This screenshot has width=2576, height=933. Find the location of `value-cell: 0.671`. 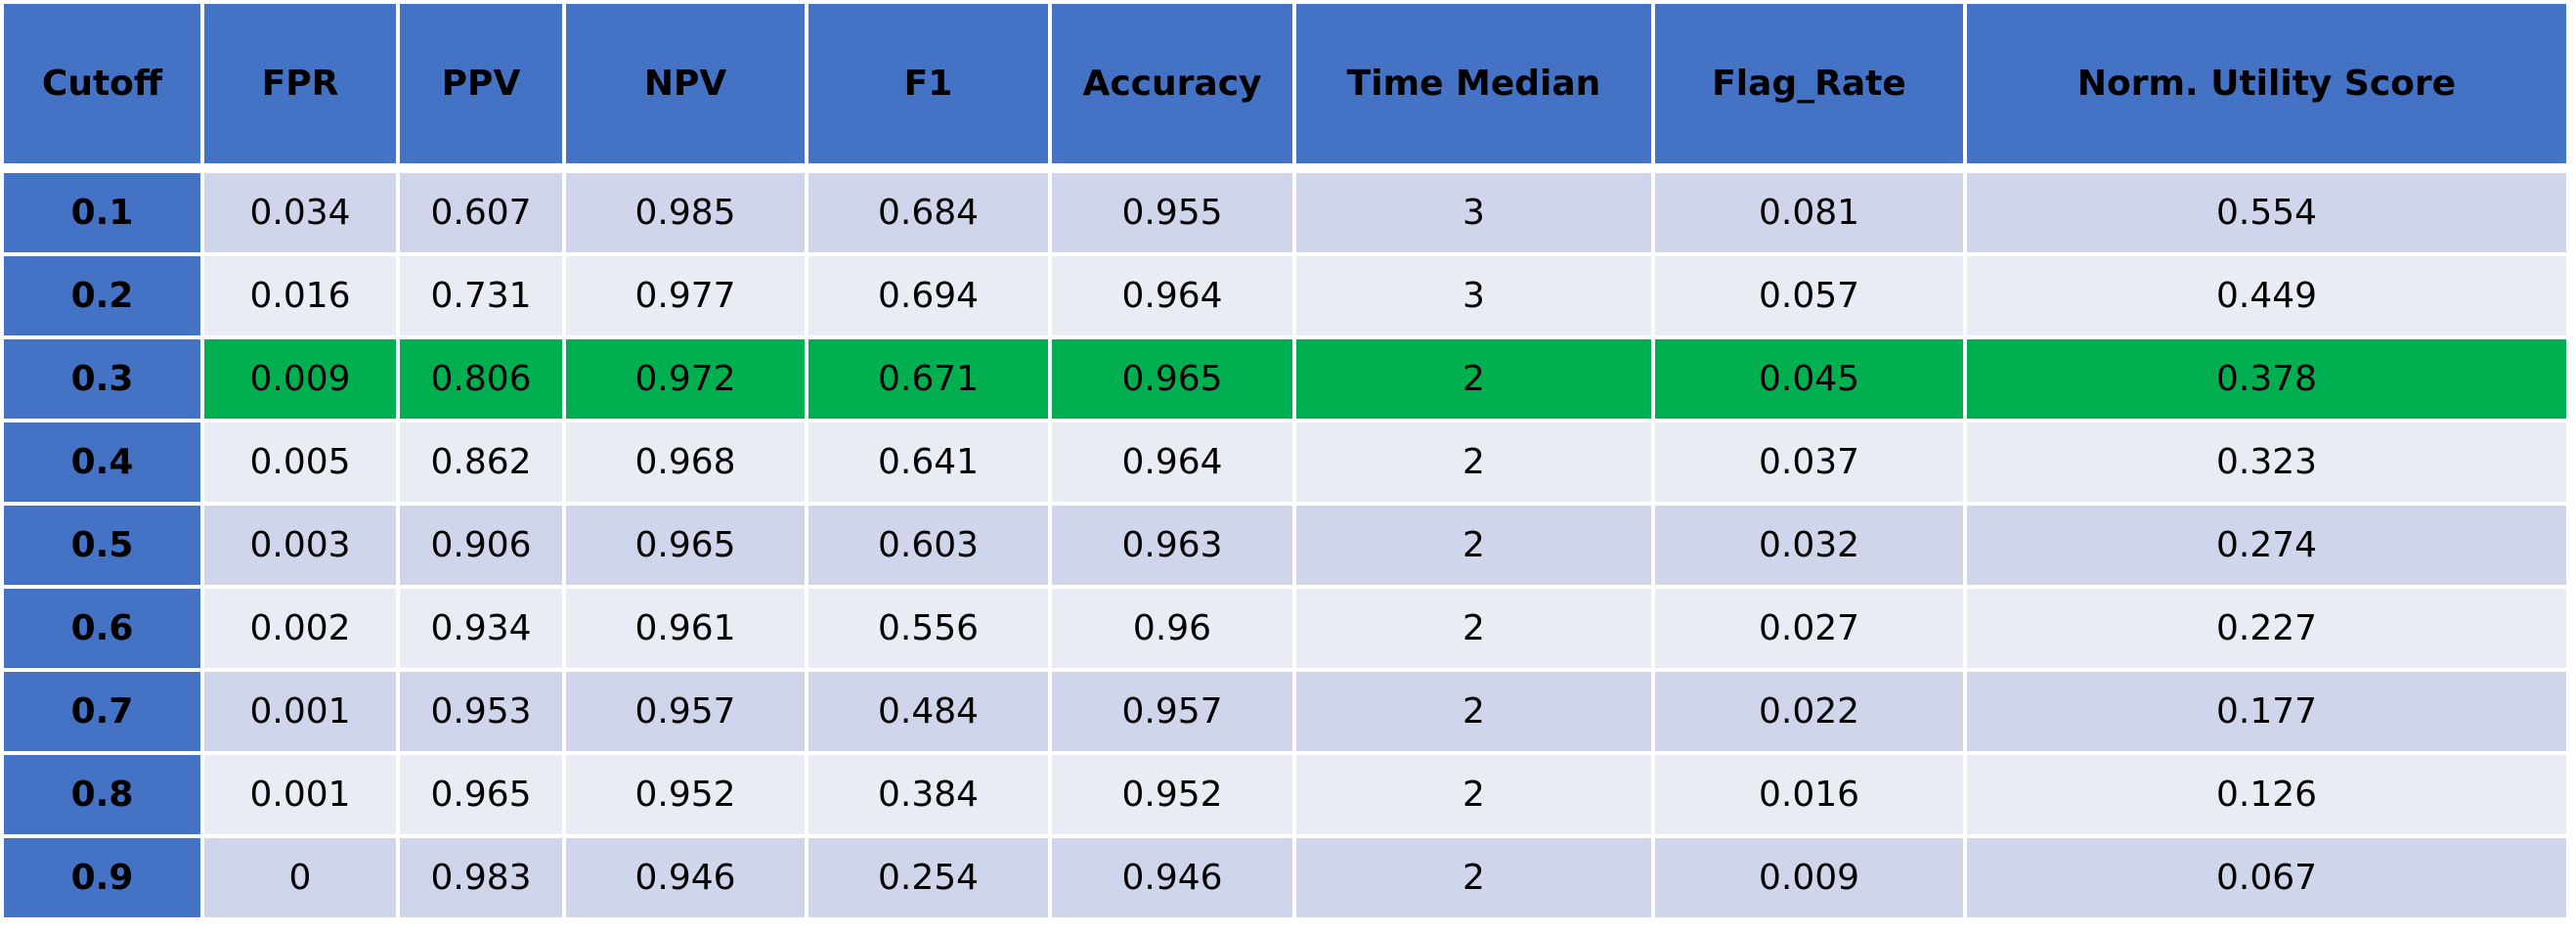

value-cell: 0.671 is located at coordinates (928, 379).